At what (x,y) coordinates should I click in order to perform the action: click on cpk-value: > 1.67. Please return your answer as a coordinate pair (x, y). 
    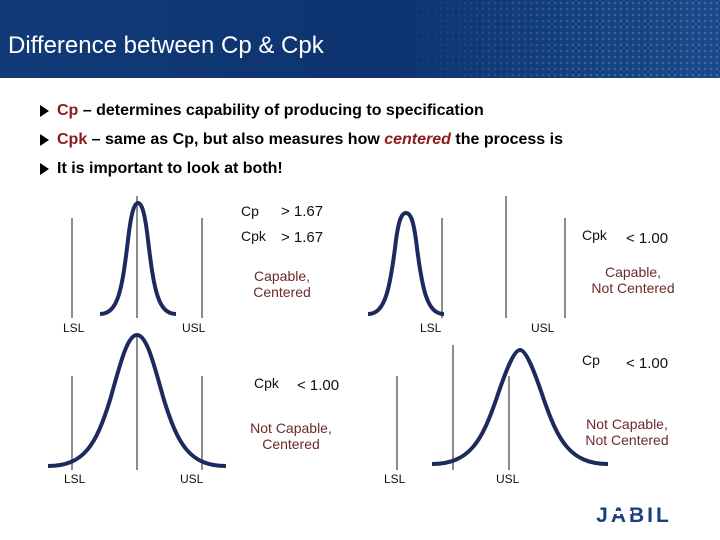
    Looking at the image, I should click on (302, 237).